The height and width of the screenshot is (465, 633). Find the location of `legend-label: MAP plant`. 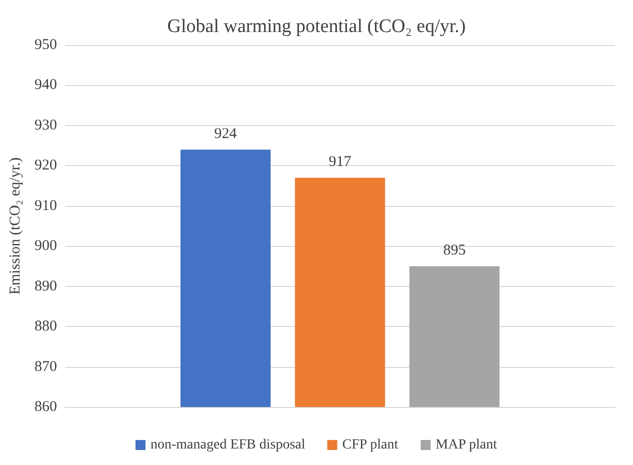

legend-label: MAP plant is located at coordinates (467, 445).